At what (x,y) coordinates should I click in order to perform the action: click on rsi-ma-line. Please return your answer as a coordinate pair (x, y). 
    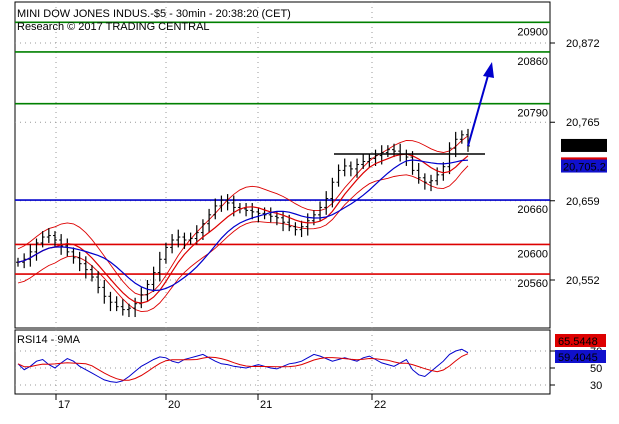
    Looking at the image, I should click on (243, 367).